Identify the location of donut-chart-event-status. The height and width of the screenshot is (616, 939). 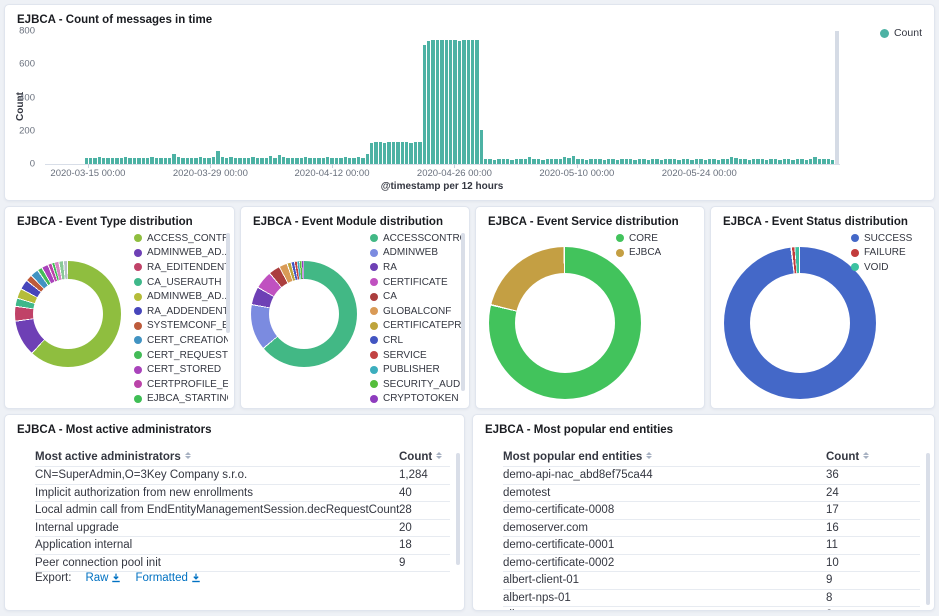
(800, 323).